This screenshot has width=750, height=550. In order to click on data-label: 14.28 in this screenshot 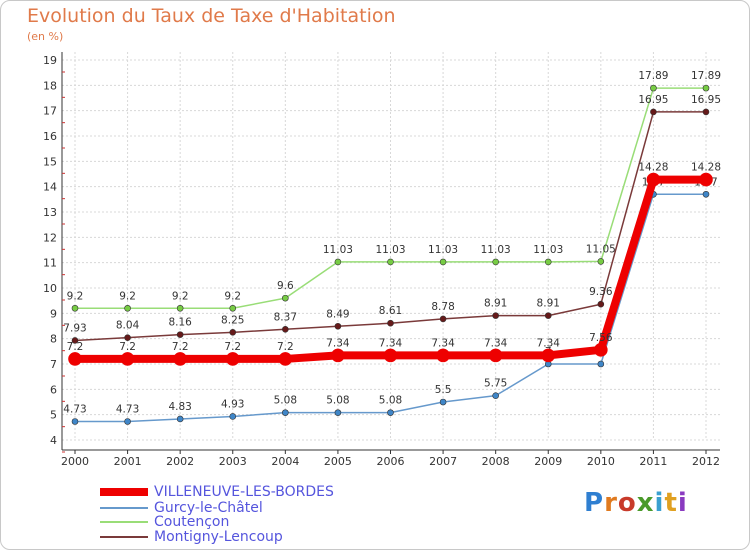, I will do `click(706, 168)`.